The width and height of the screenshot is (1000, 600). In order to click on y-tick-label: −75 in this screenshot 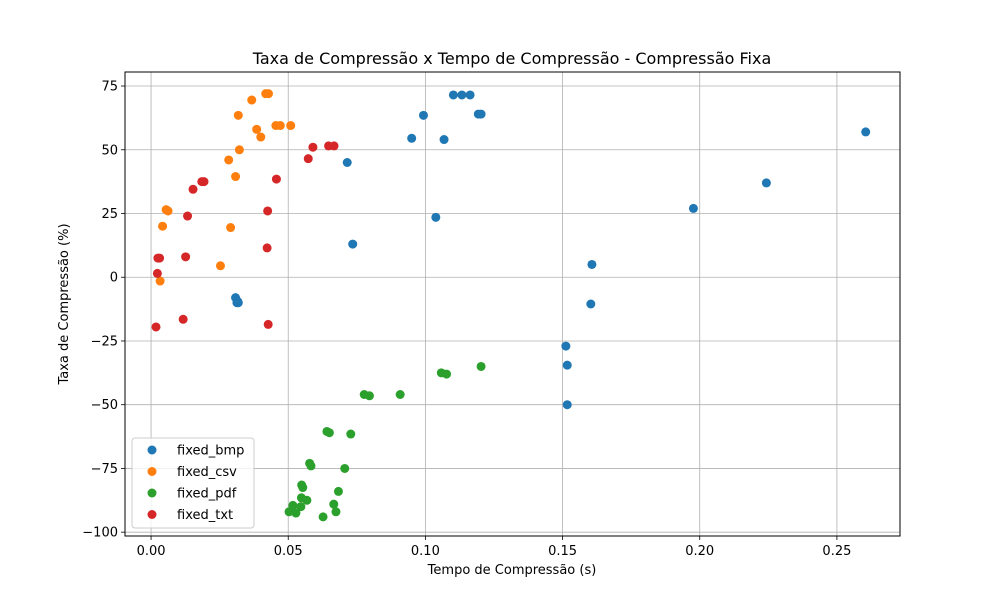, I will do `click(104, 469)`.